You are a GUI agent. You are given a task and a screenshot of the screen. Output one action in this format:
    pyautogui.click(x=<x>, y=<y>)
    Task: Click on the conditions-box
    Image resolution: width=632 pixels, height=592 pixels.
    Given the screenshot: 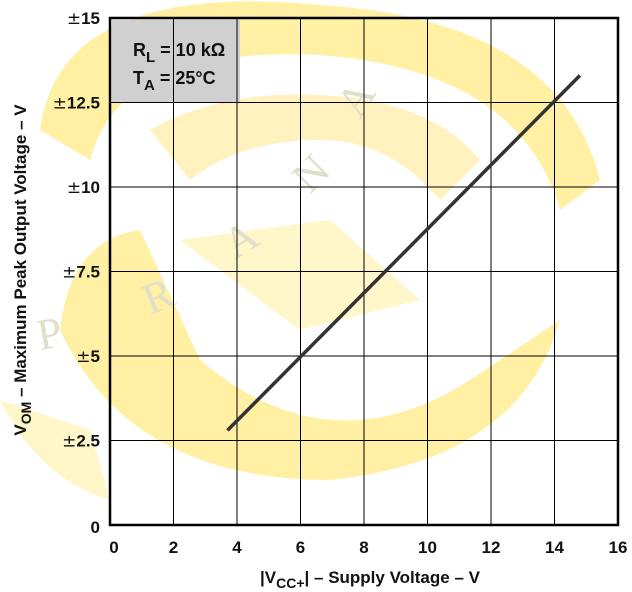 What is the action you would take?
    pyautogui.click(x=176, y=61)
    